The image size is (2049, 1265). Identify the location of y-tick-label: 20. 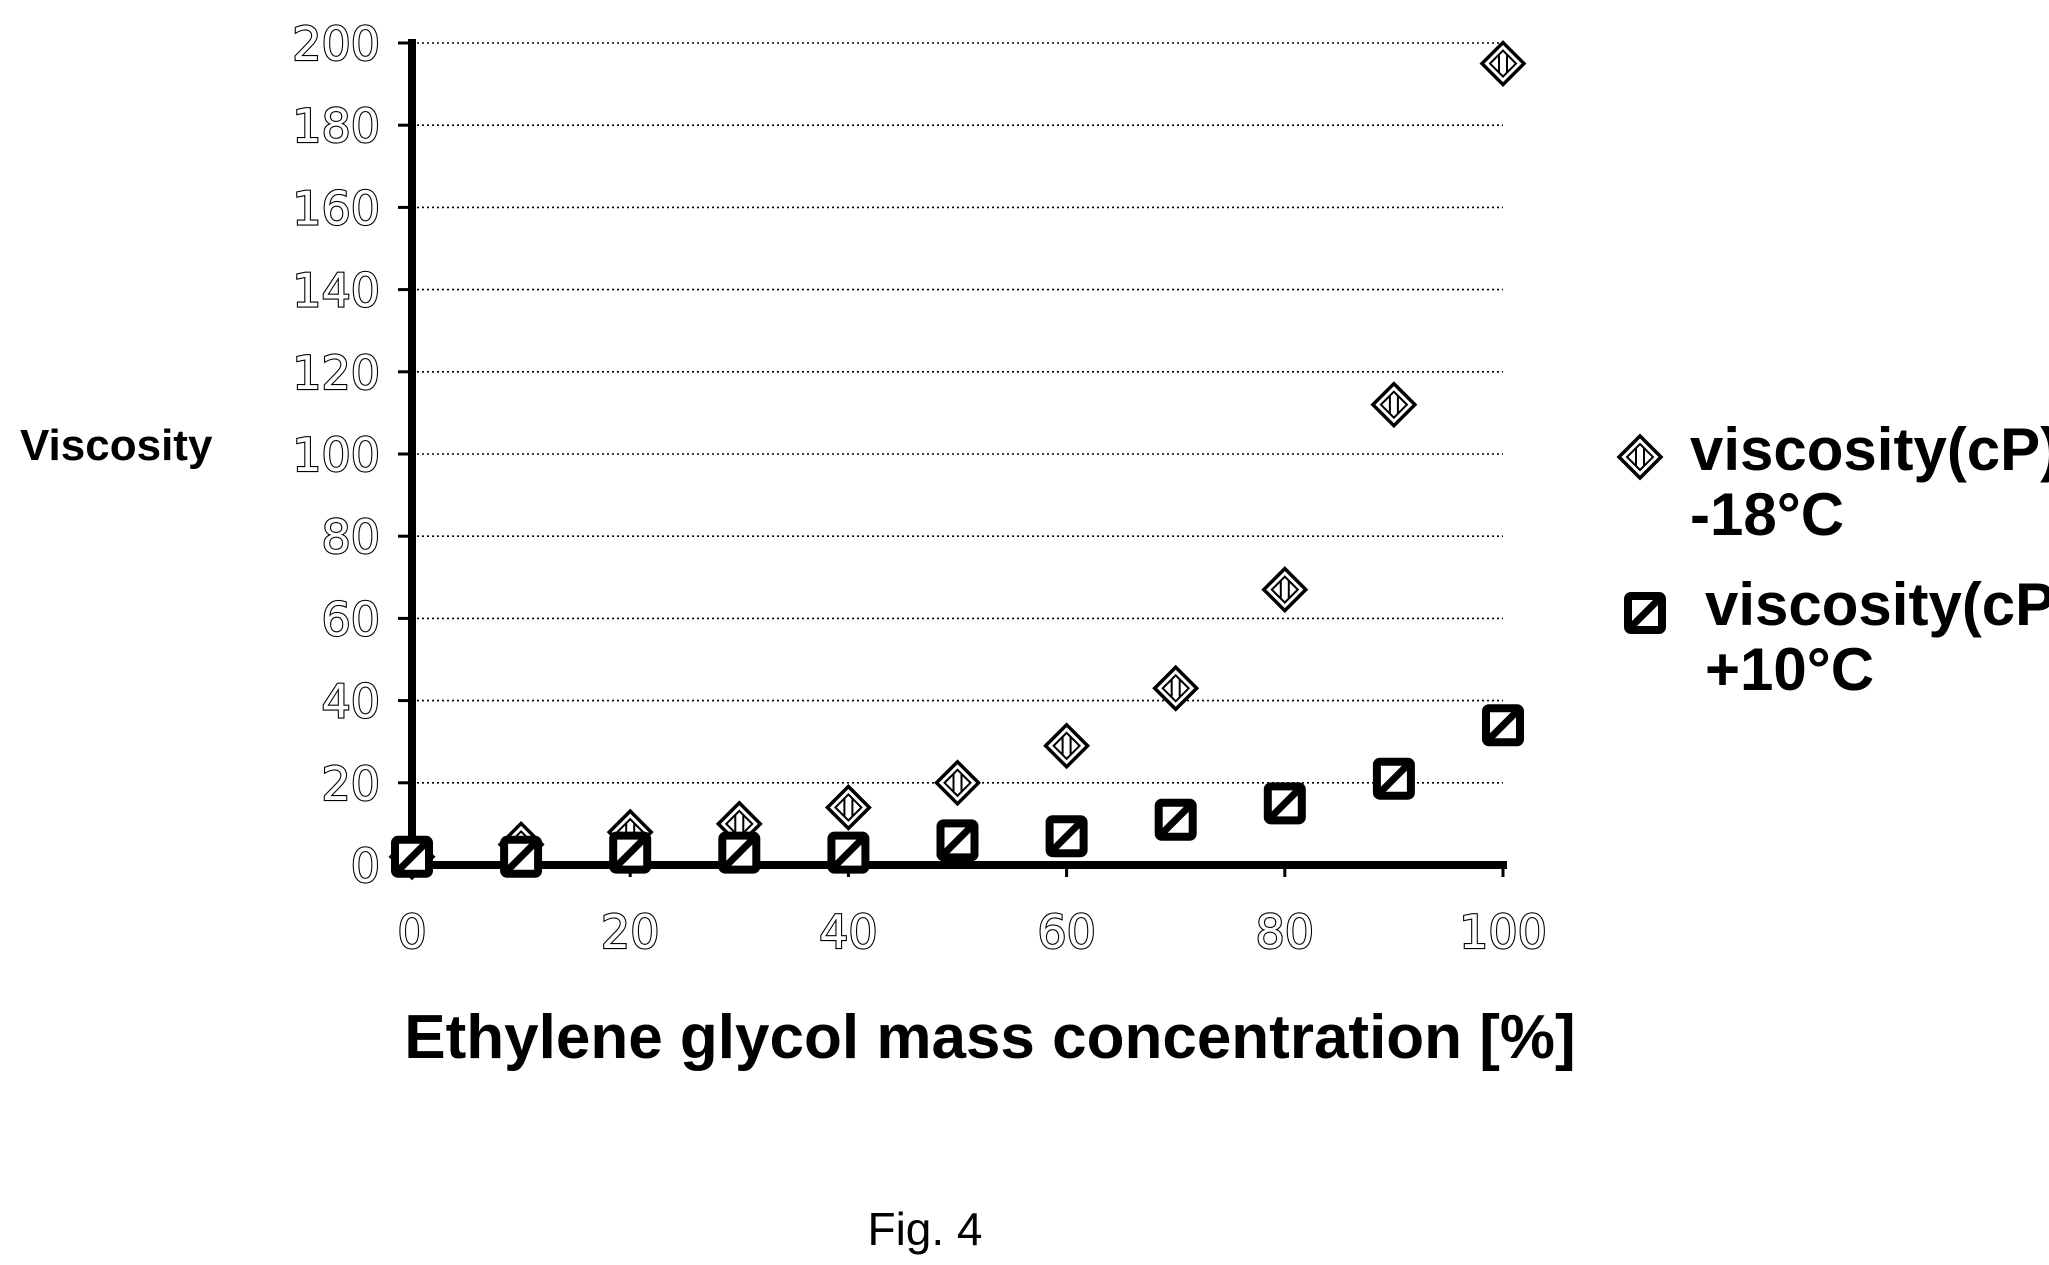
(350, 784).